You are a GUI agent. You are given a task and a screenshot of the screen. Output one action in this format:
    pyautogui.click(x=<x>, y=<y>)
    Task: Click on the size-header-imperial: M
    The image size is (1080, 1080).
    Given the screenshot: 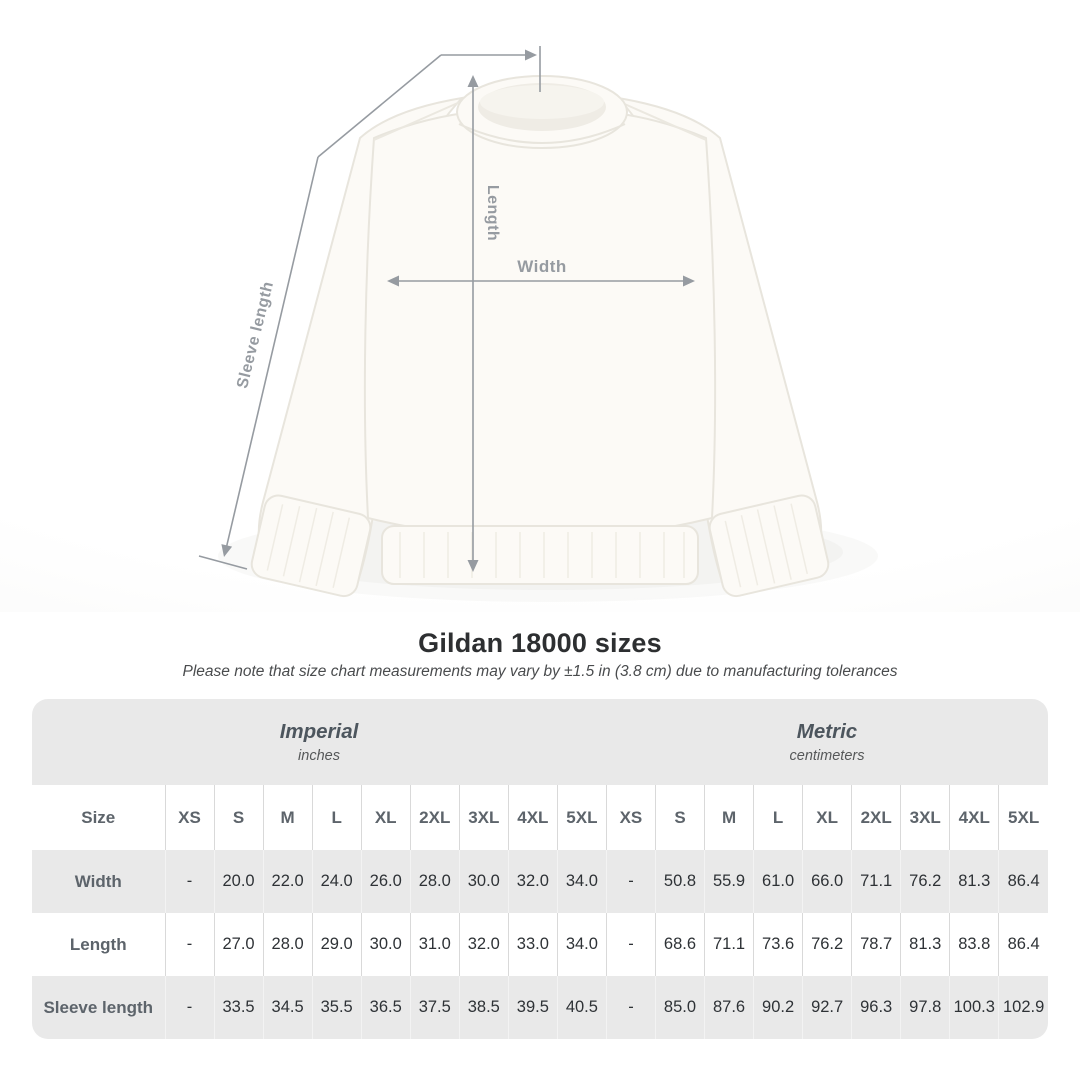 What is the action you would take?
    pyautogui.click(x=287, y=817)
    